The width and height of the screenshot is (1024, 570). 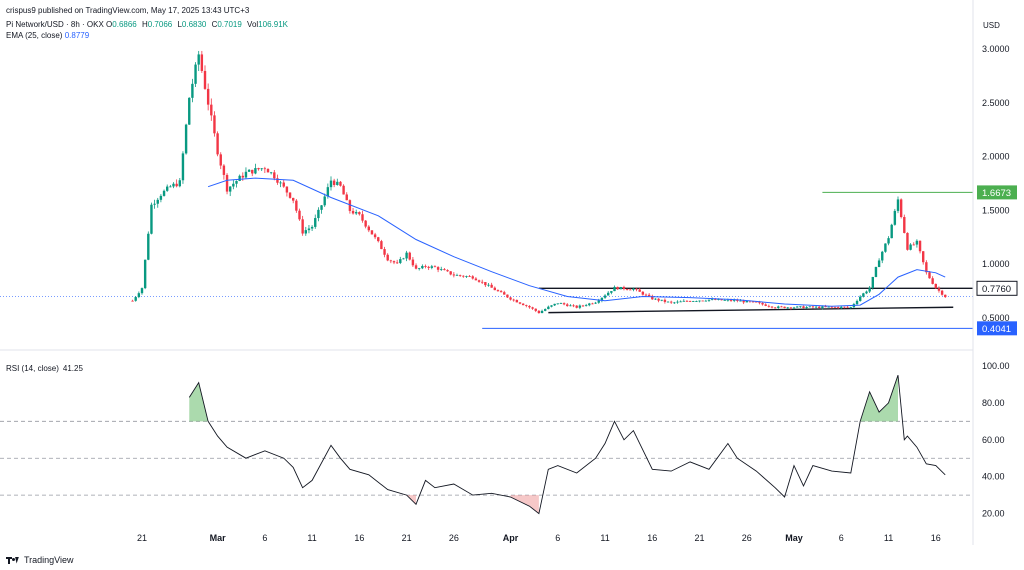 I want to click on rsi-overbought-fill, so click(x=199, y=402).